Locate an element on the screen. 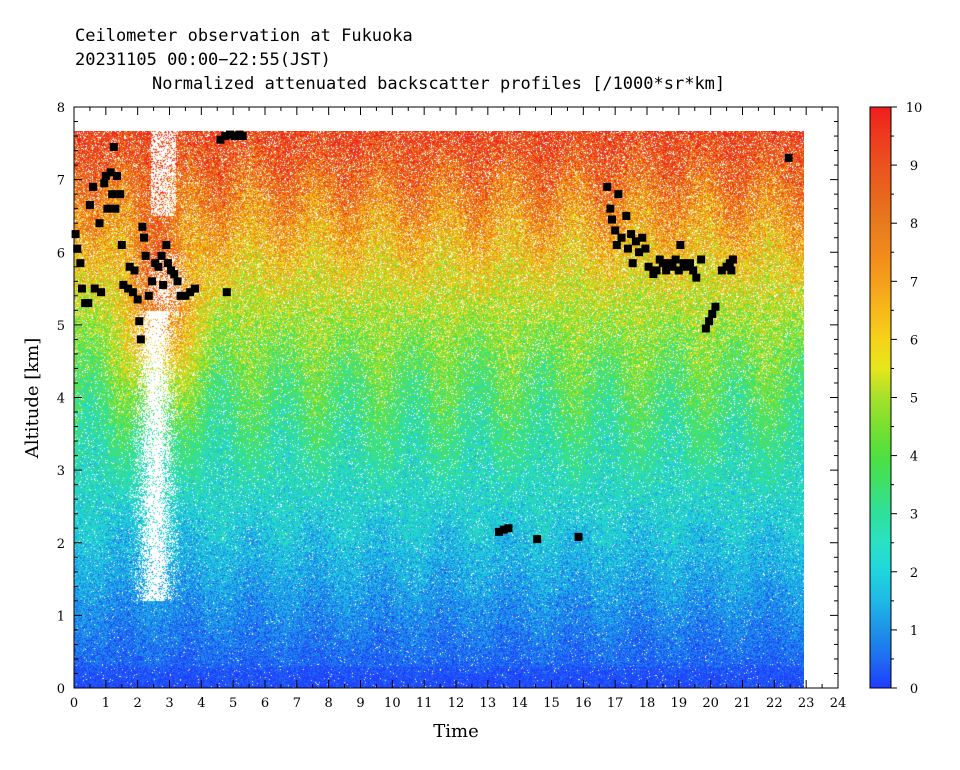 This screenshot has height=770, width=960. x-tick-label: 8 is located at coordinates (329, 703).